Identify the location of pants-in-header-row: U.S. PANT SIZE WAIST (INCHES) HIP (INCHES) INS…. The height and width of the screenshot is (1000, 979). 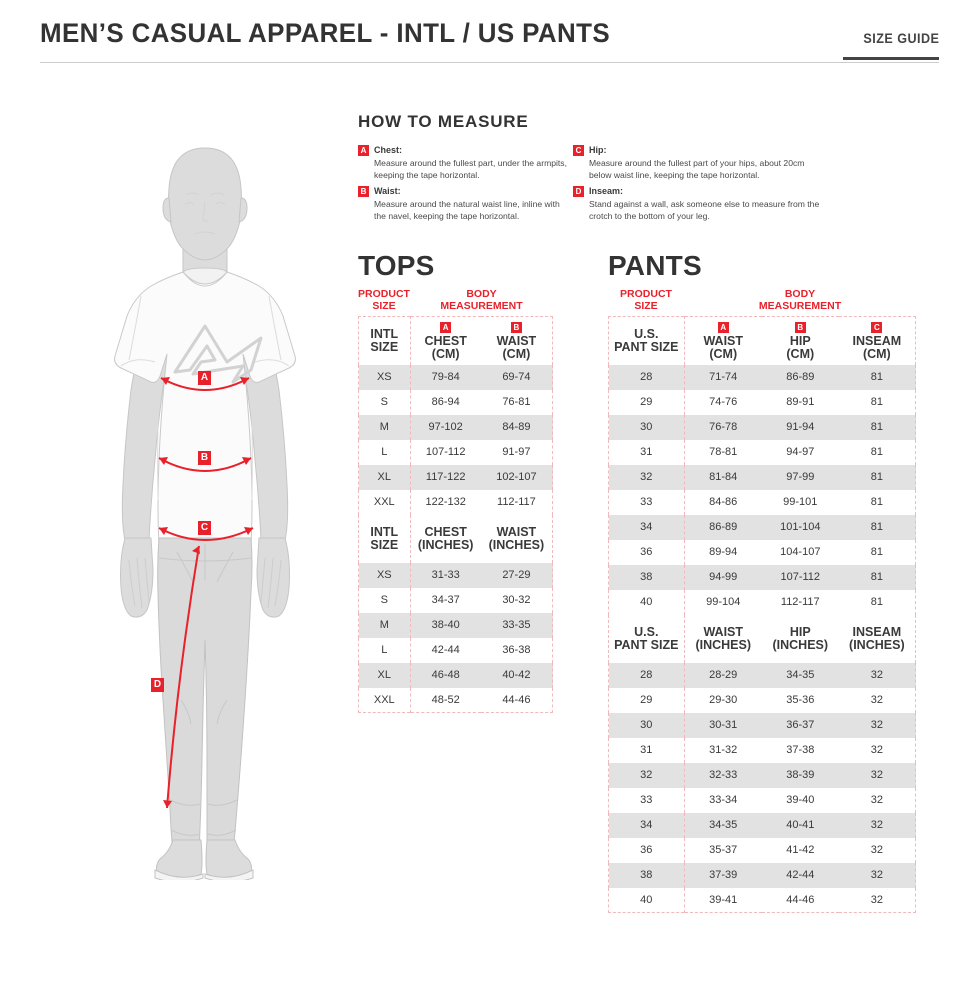
(762, 638).